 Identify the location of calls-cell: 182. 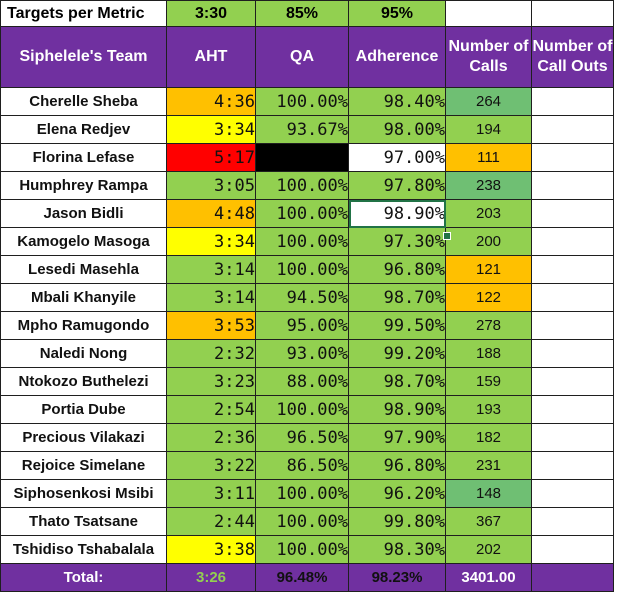
(488, 437).